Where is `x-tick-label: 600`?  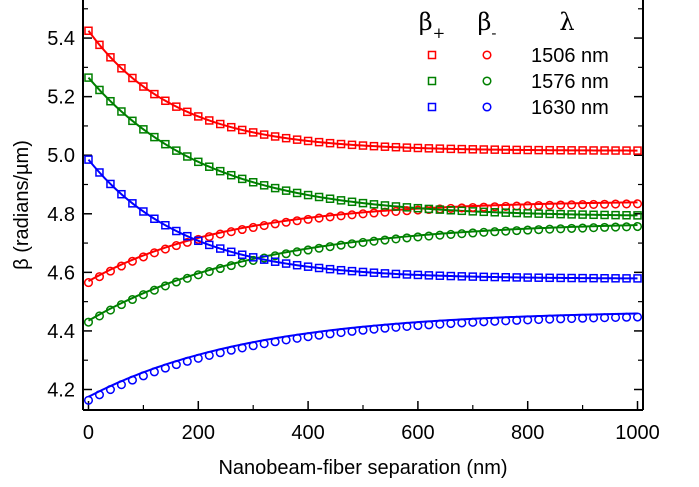 x-tick-label: 600 is located at coordinates (417, 433).